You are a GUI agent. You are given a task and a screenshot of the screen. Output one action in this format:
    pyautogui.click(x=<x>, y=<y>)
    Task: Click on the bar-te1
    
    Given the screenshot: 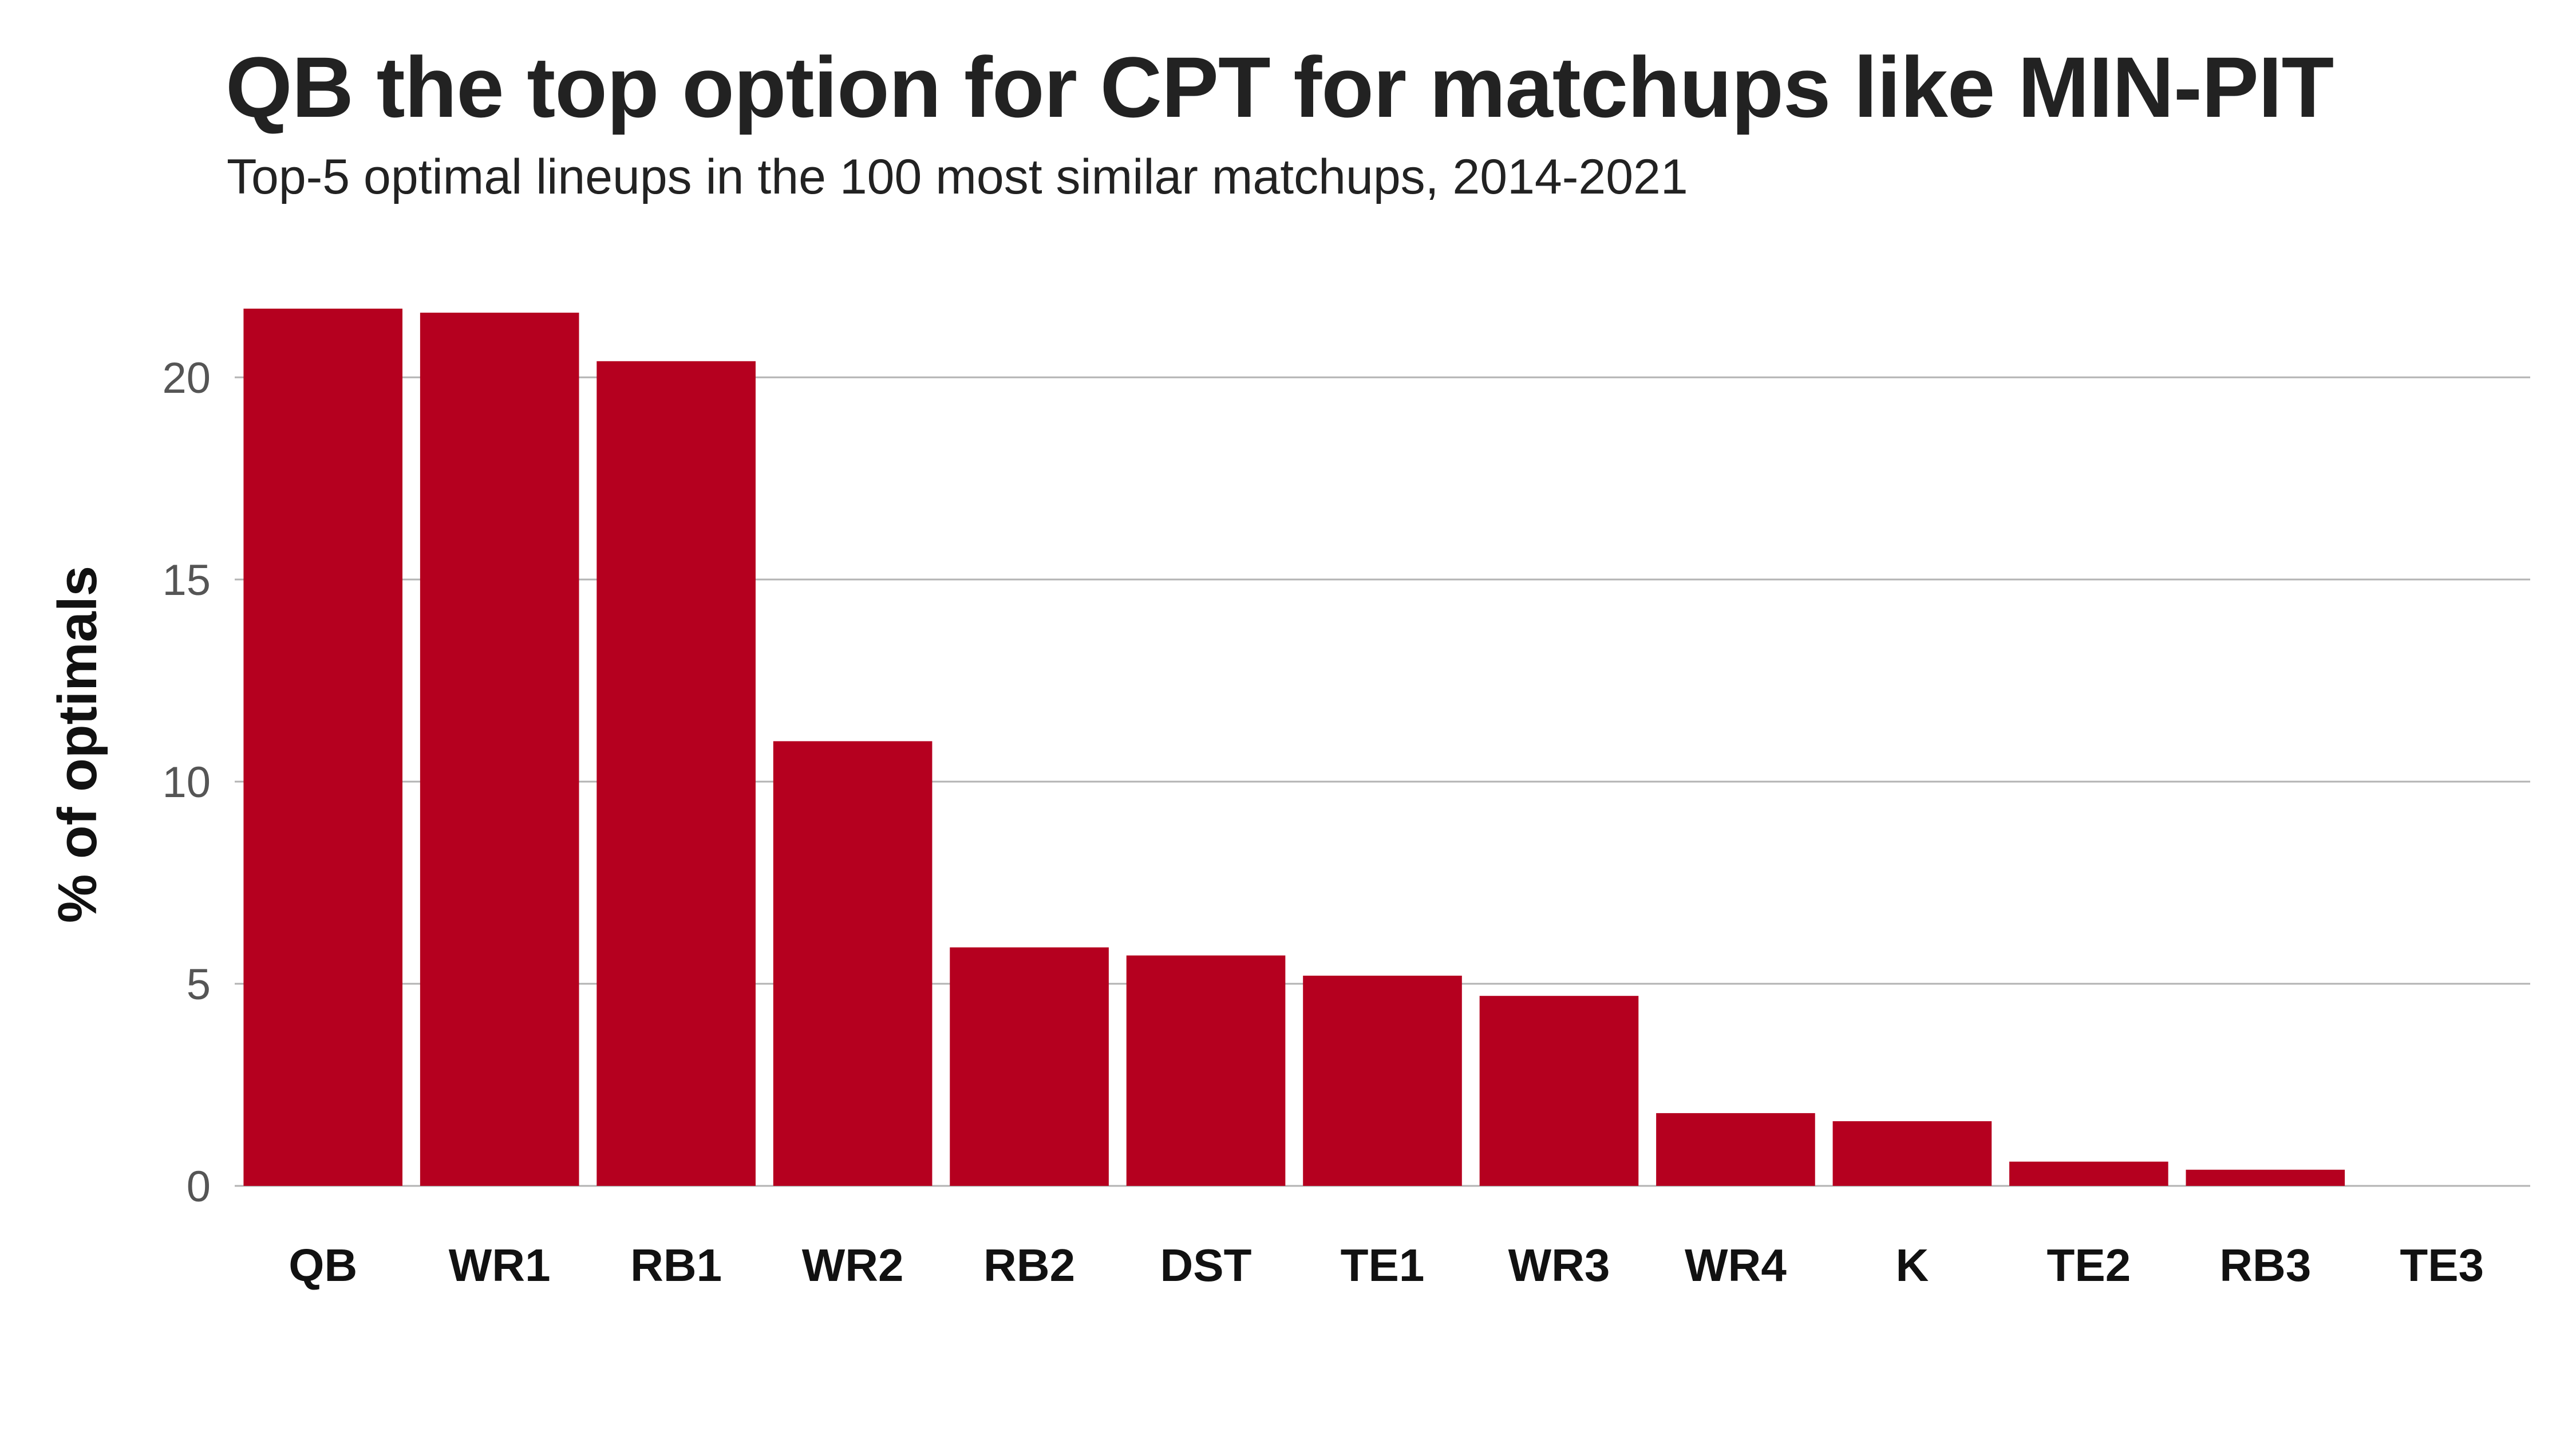 What is the action you would take?
    pyautogui.click(x=1382, y=1080)
    